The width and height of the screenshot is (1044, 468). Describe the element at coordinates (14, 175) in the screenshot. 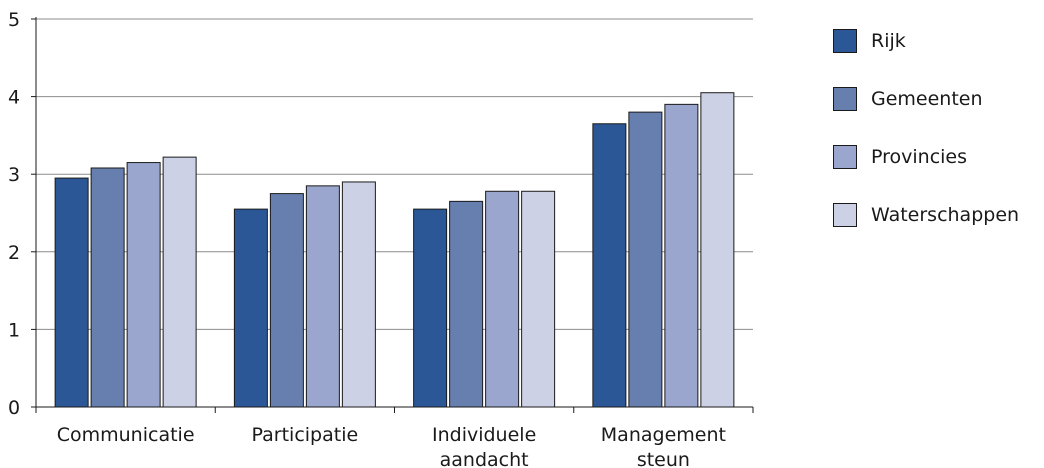

I see `y-tick-label: 3` at that location.